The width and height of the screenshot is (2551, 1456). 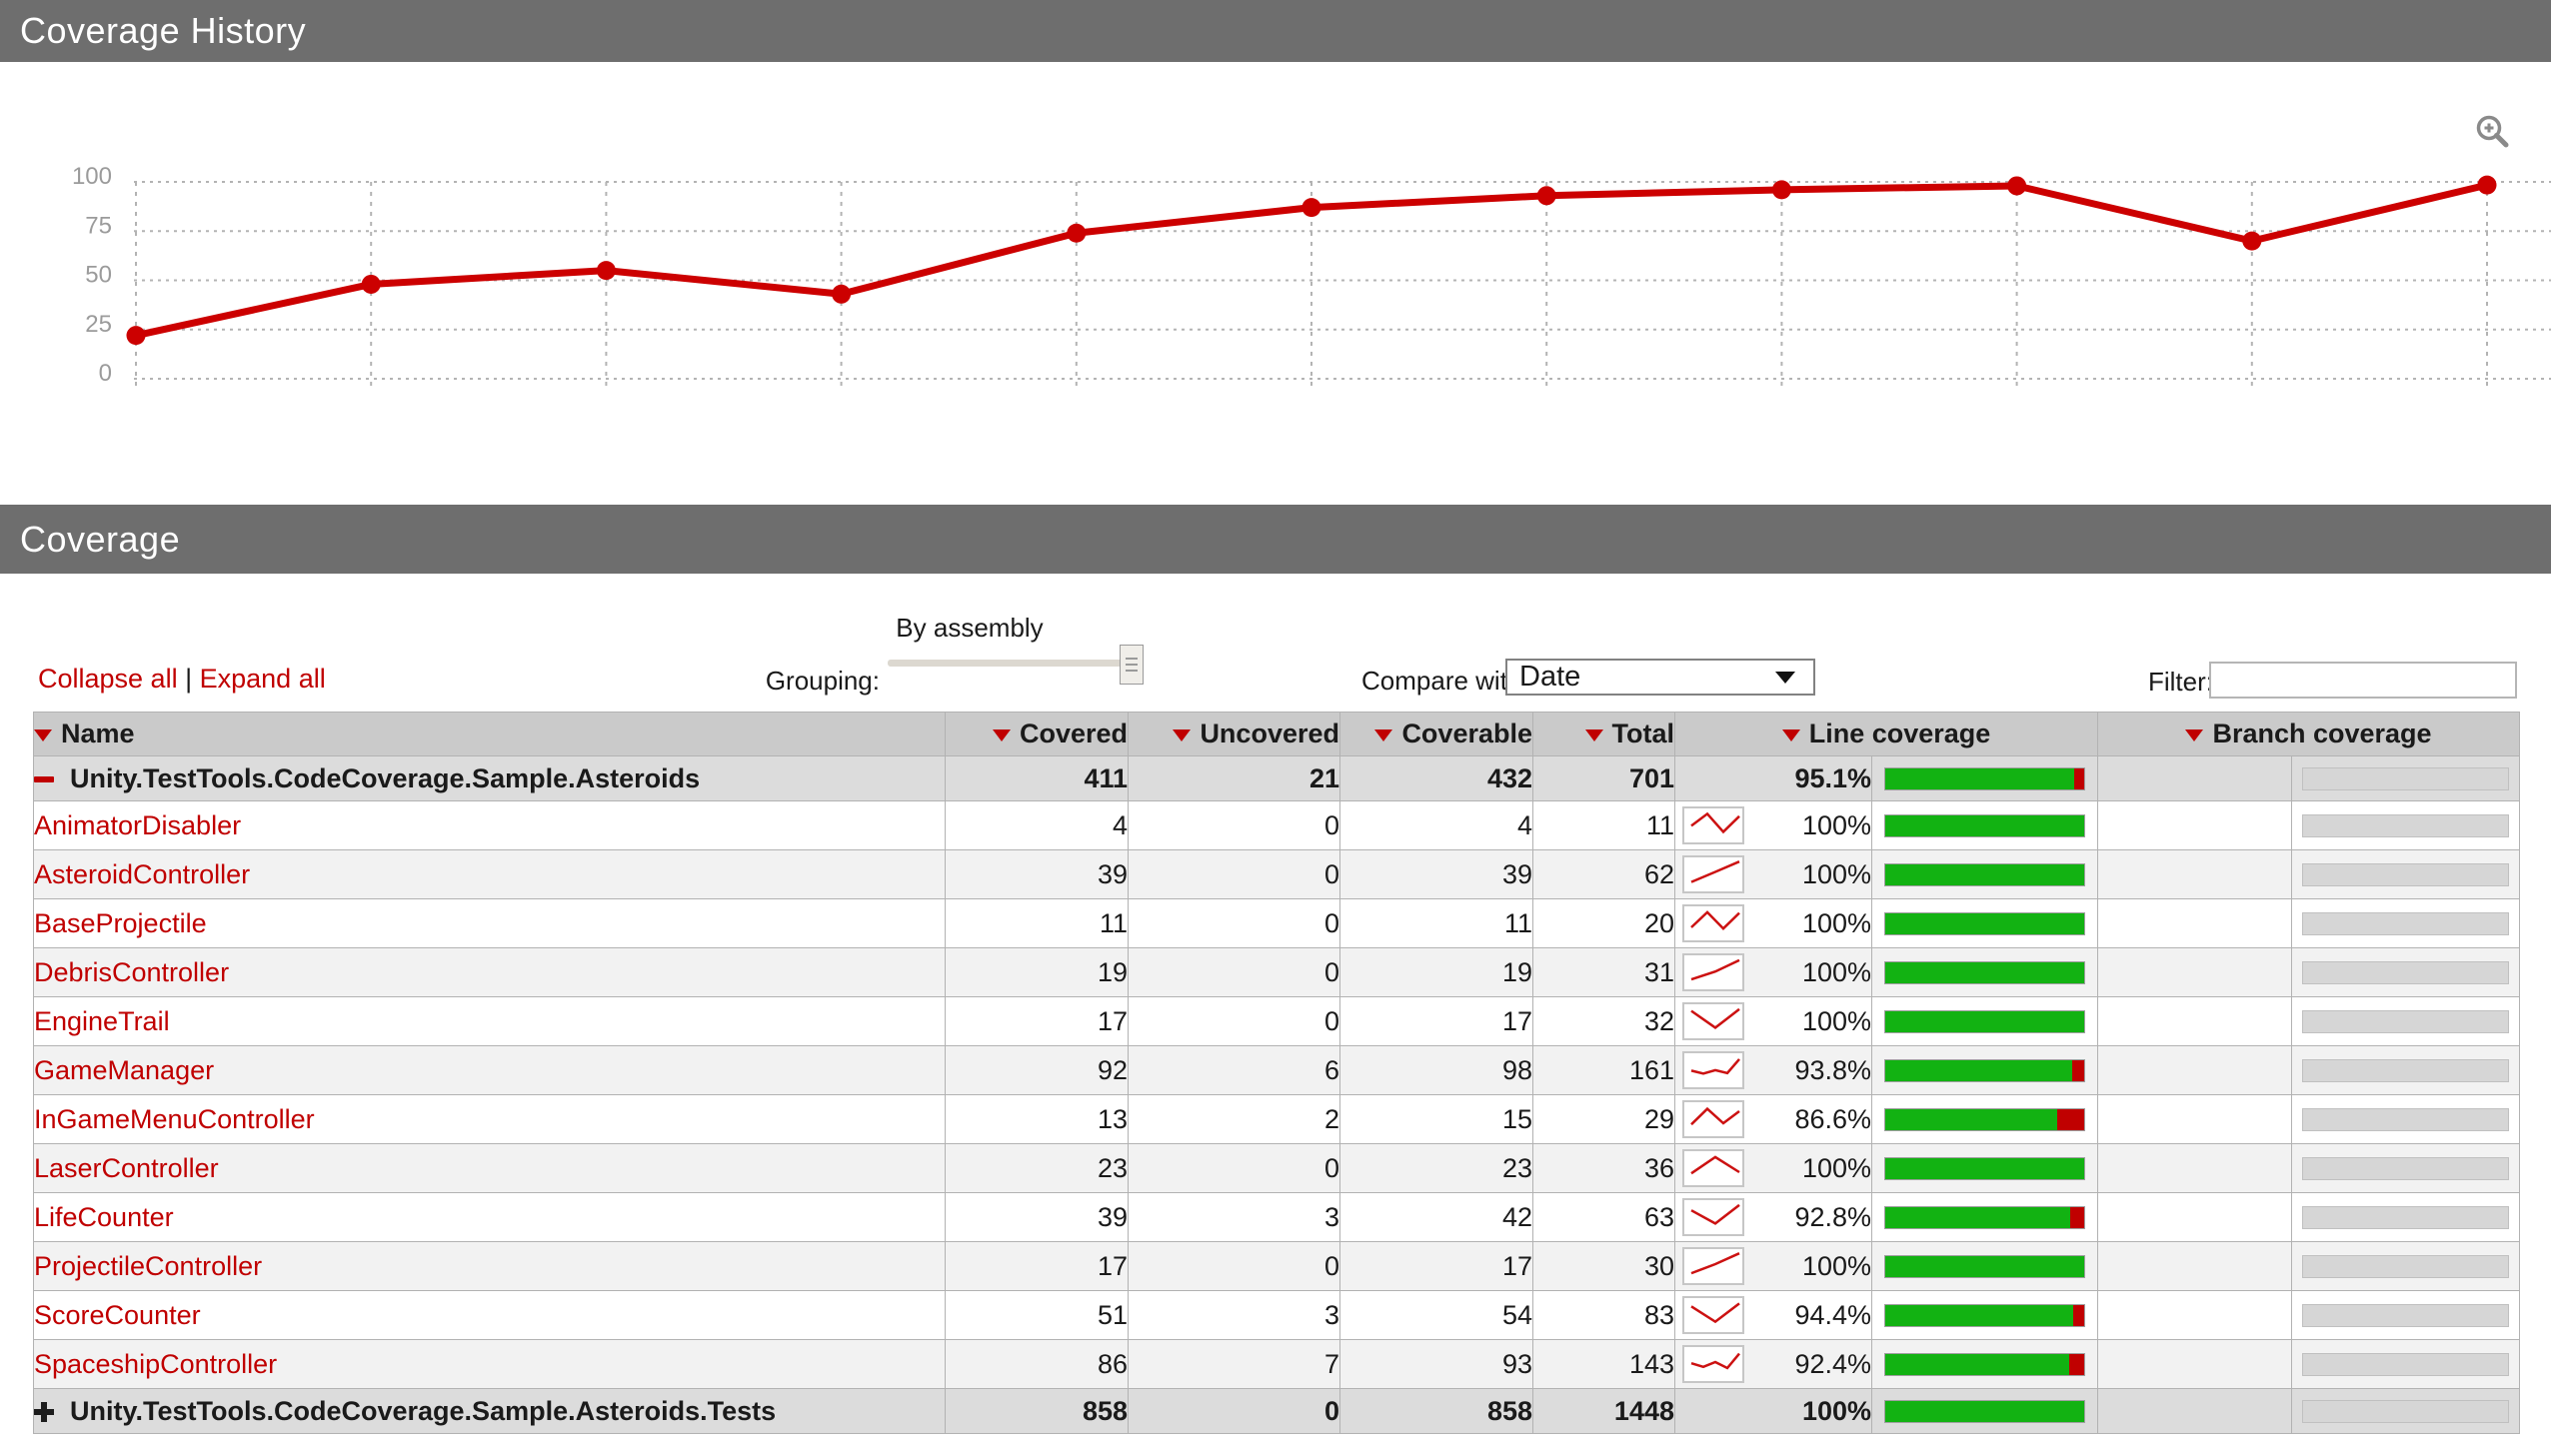 What do you see at coordinates (156, 1363) in the screenshot?
I see `class-name-link: SpaceshipController` at bounding box center [156, 1363].